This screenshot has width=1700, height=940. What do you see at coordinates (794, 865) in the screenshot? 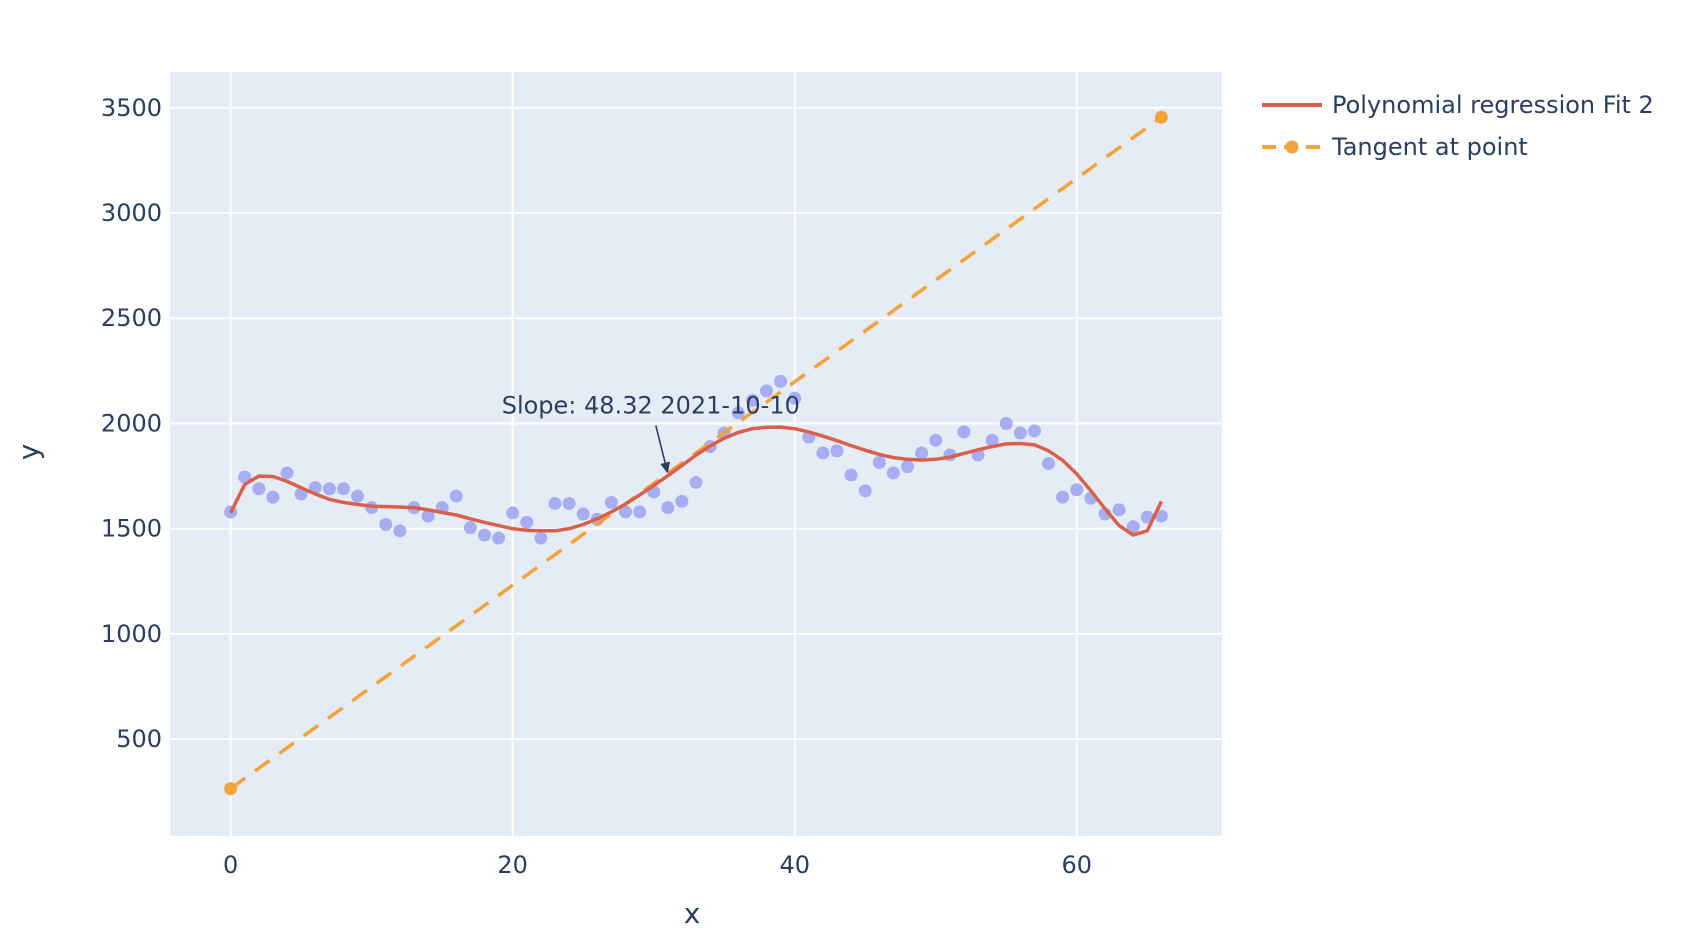
I see `x-tick-label: 40` at bounding box center [794, 865].